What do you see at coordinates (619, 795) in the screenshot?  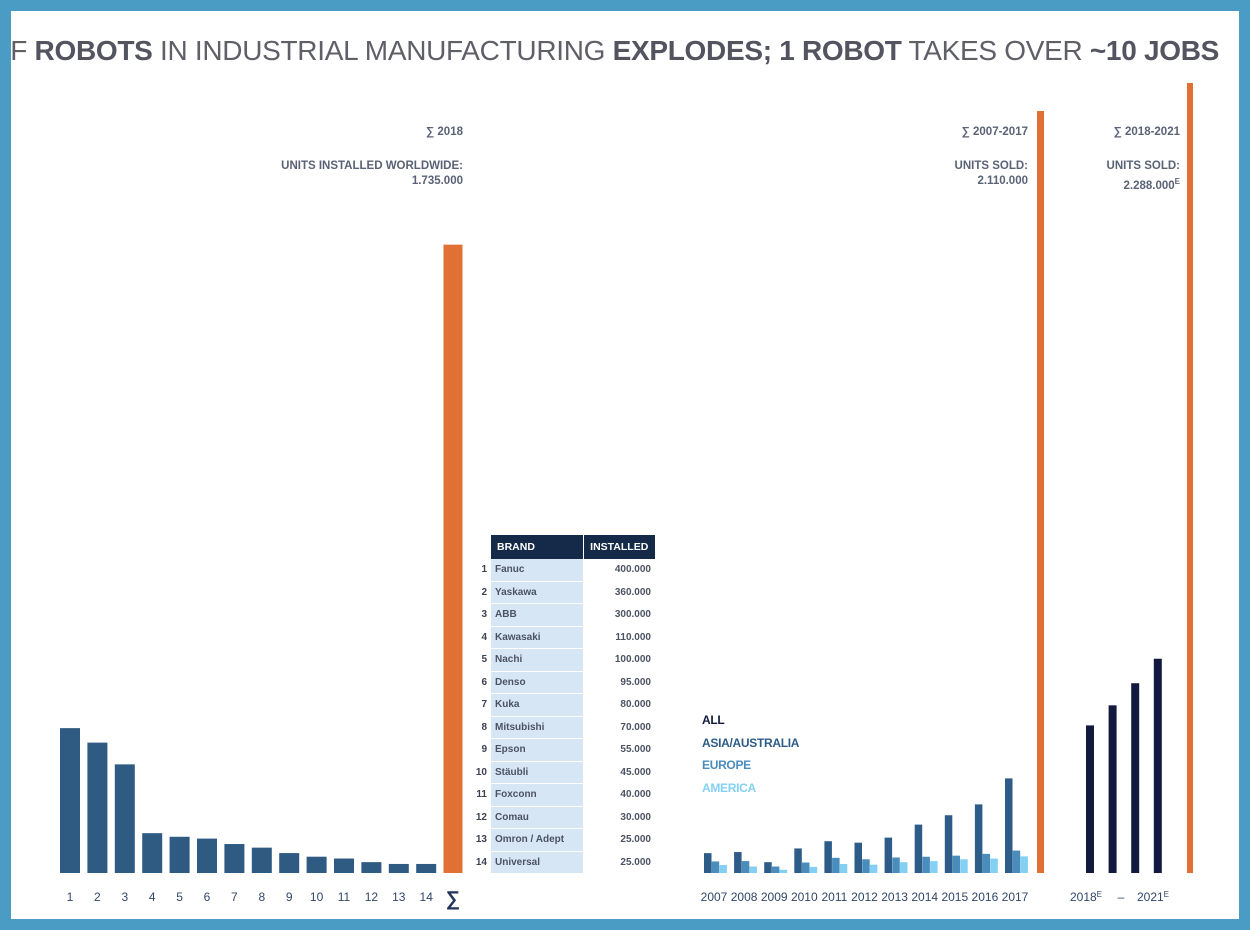 I see `installed-cell: 40.000` at bounding box center [619, 795].